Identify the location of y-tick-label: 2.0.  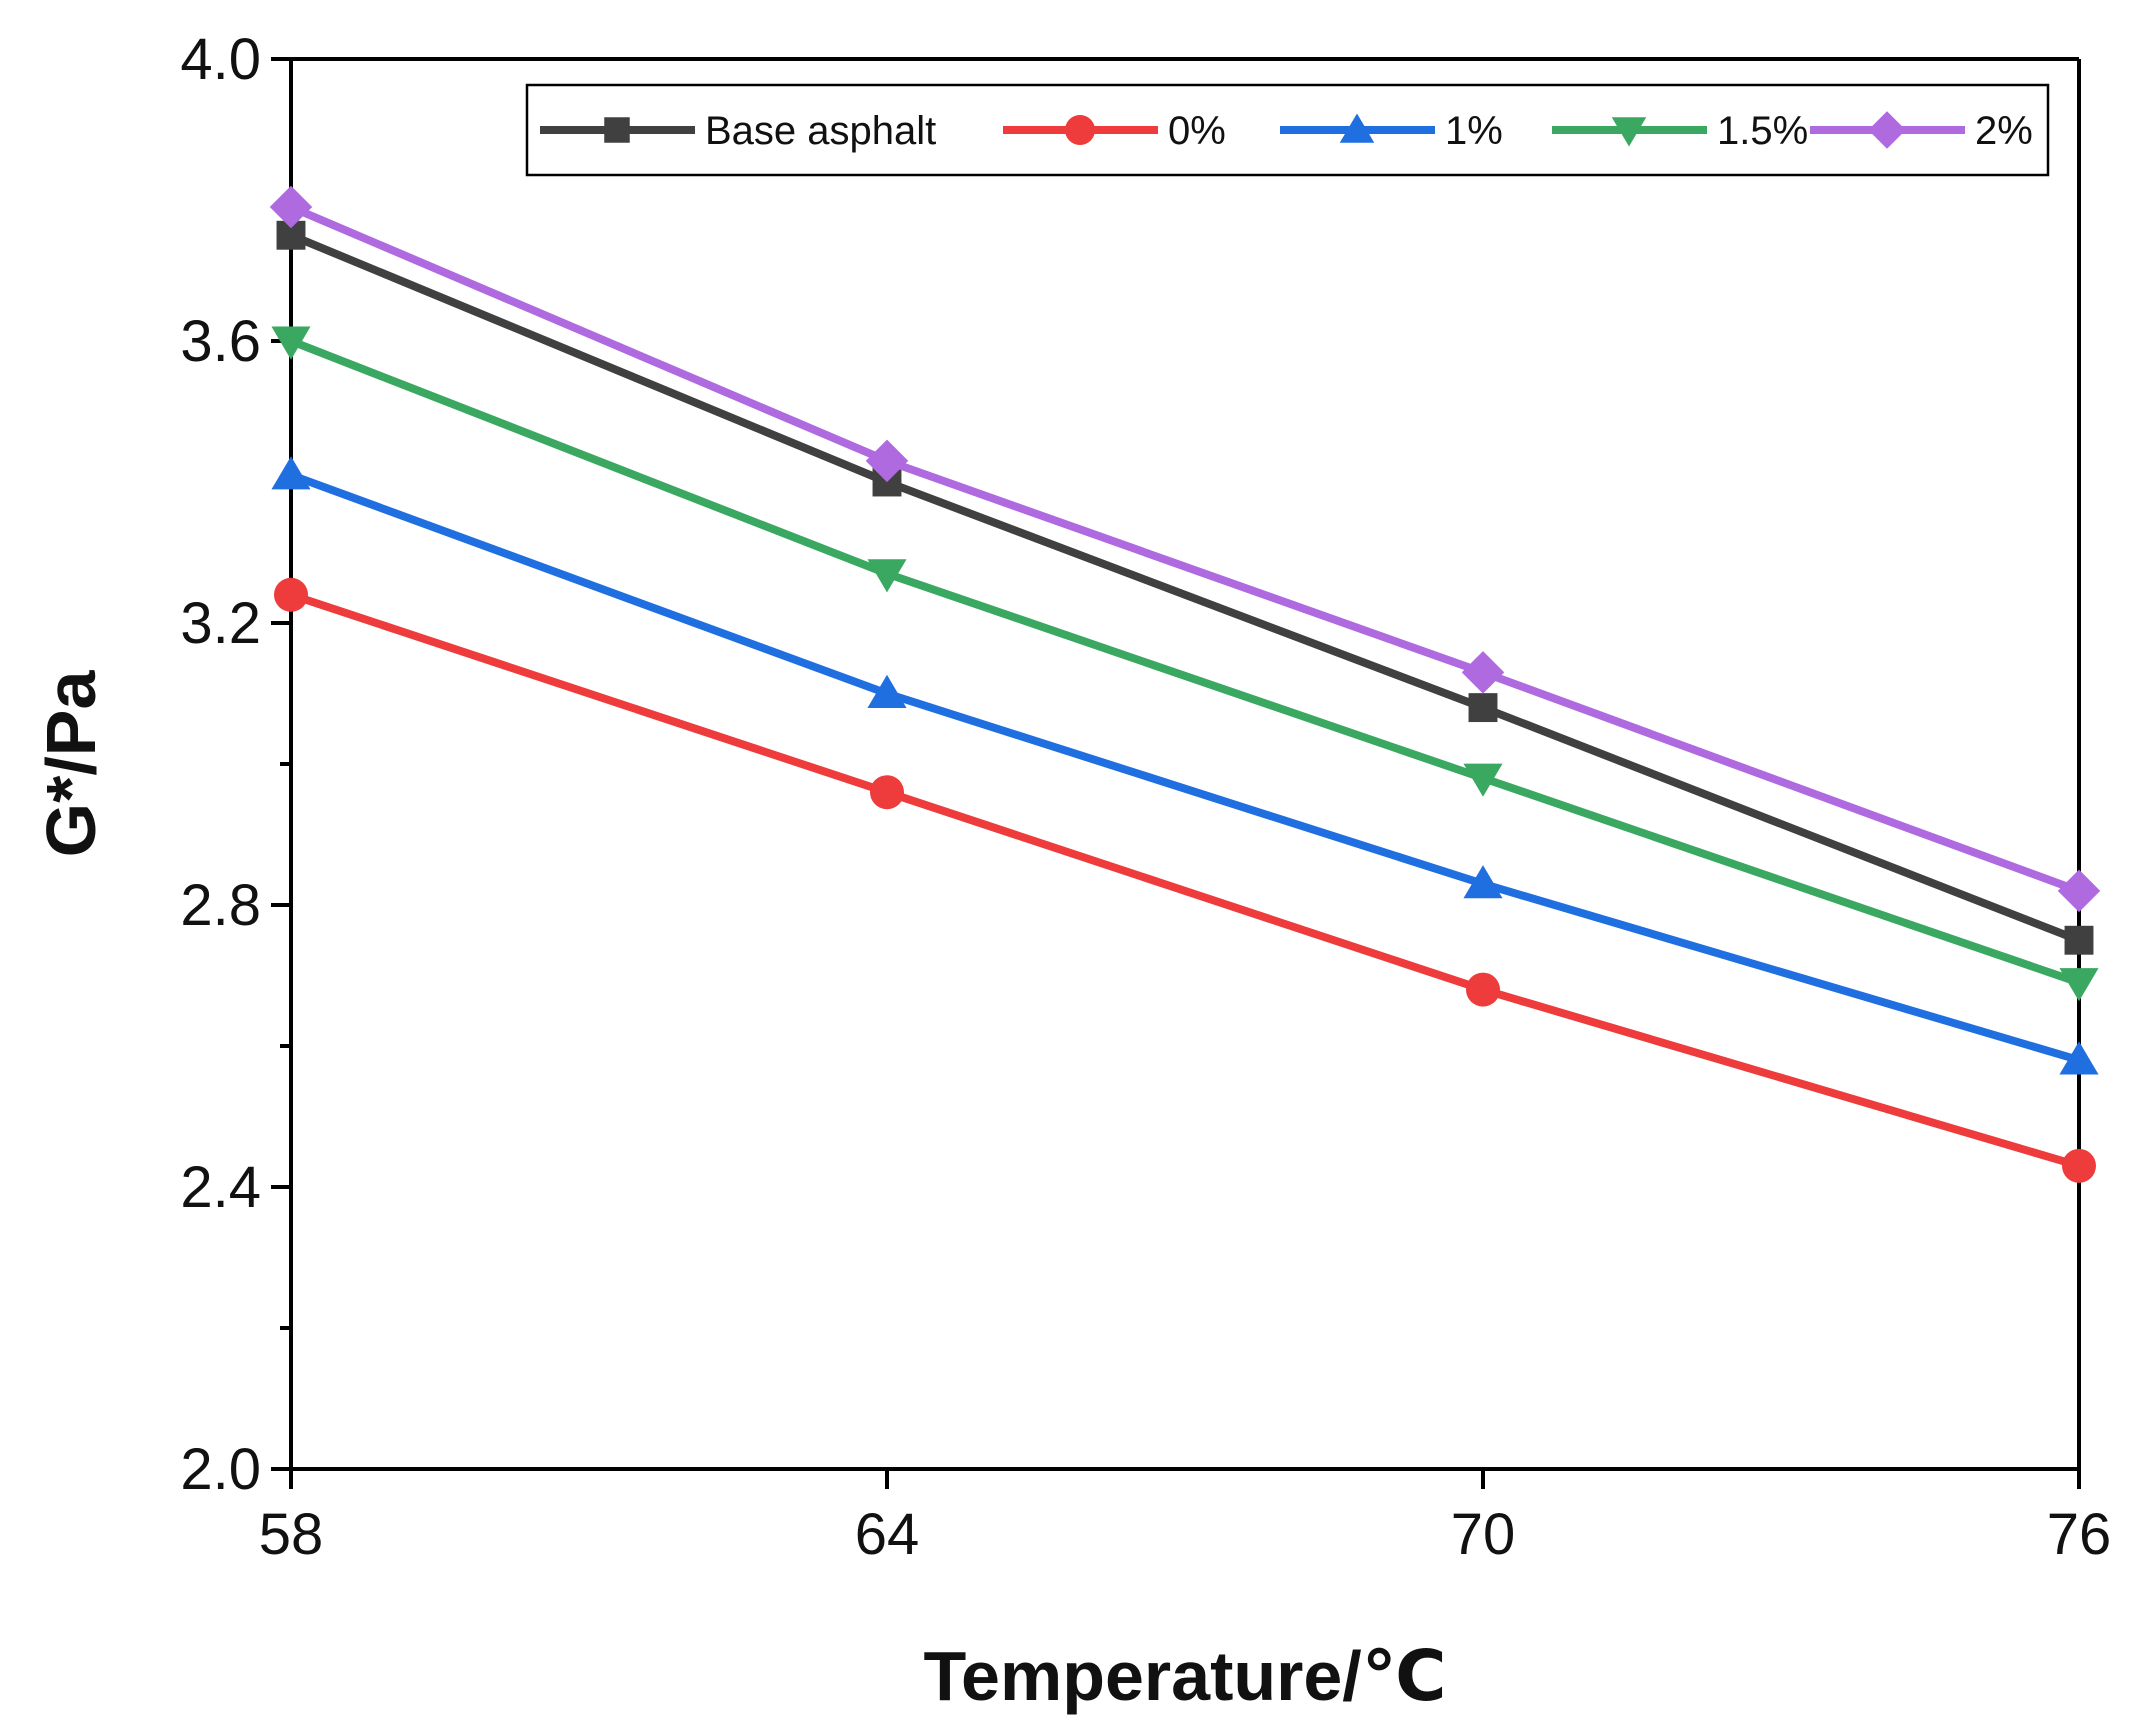
(220, 1469).